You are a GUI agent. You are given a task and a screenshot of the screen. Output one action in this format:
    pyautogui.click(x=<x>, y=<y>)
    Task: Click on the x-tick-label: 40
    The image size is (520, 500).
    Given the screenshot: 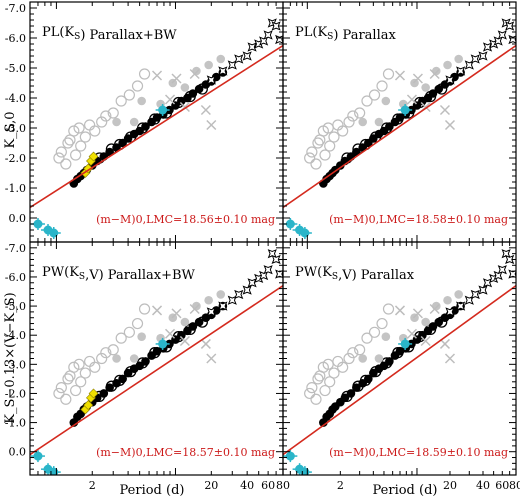 What is the action you would take?
    pyautogui.click(x=247, y=485)
    